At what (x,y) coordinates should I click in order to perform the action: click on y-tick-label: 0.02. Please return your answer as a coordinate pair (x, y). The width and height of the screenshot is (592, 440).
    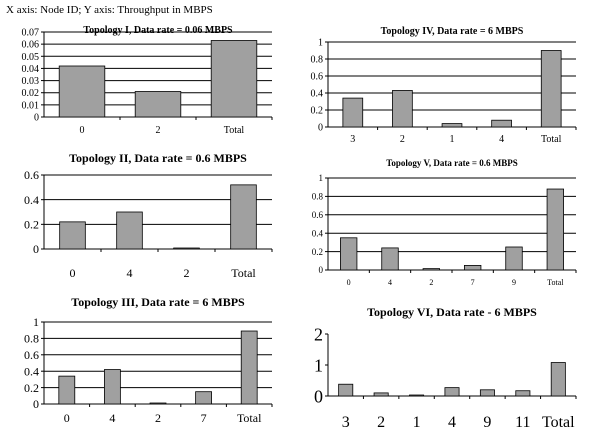
    Looking at the image, I should click on (31, 93).